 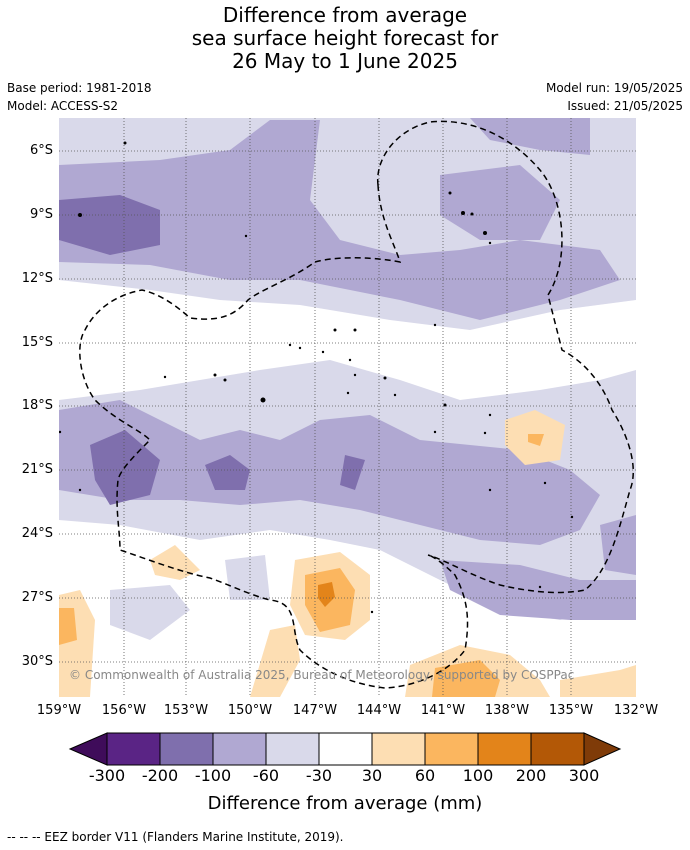 I want to click on colorbar-tick-2: -200, so click(x=160, y=775).